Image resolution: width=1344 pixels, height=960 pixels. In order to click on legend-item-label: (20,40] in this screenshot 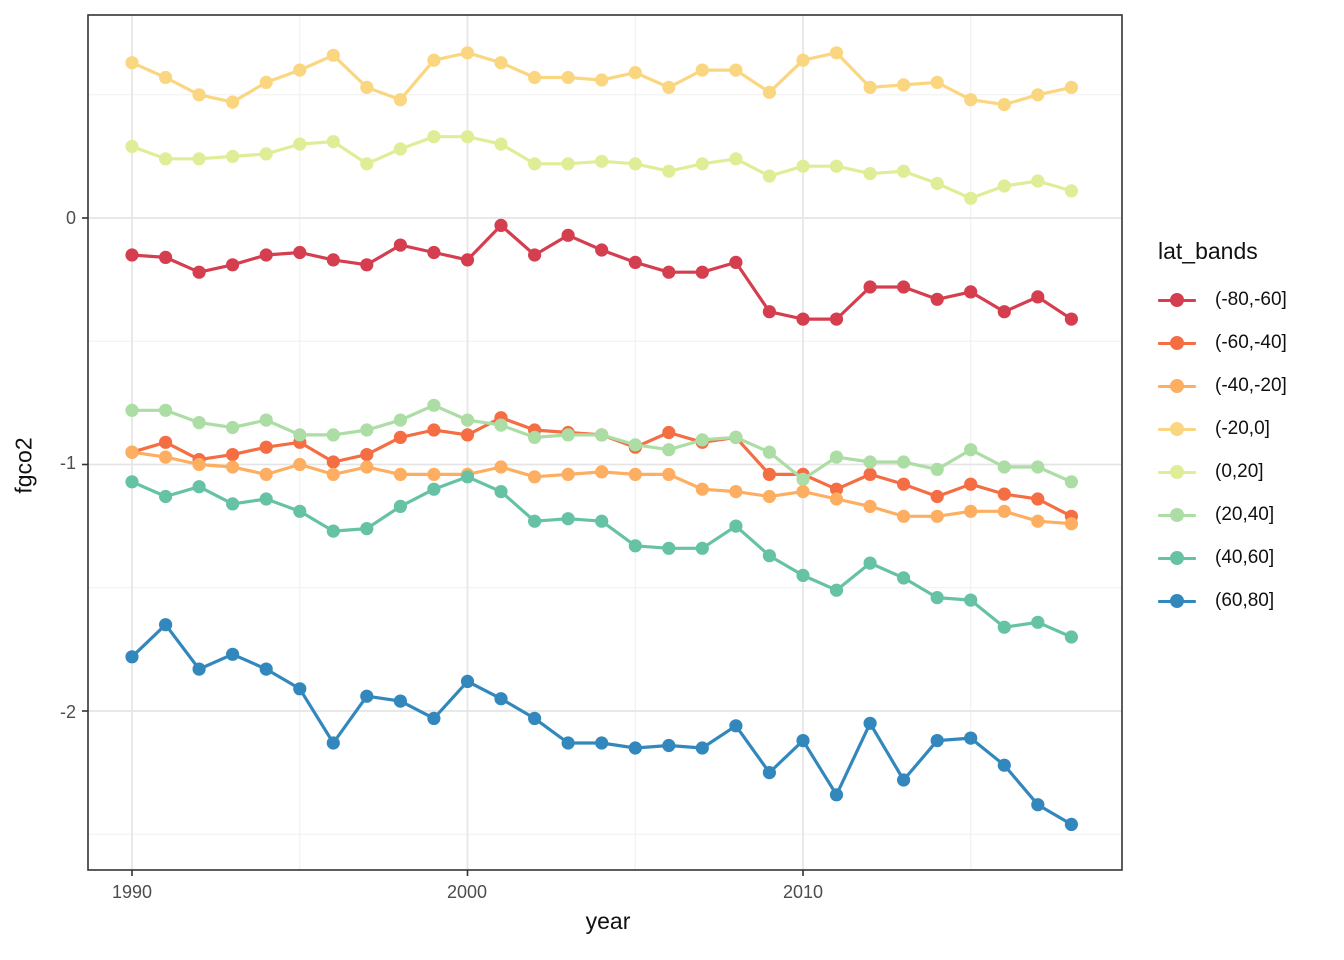, I will do `click(1245, 514)`.